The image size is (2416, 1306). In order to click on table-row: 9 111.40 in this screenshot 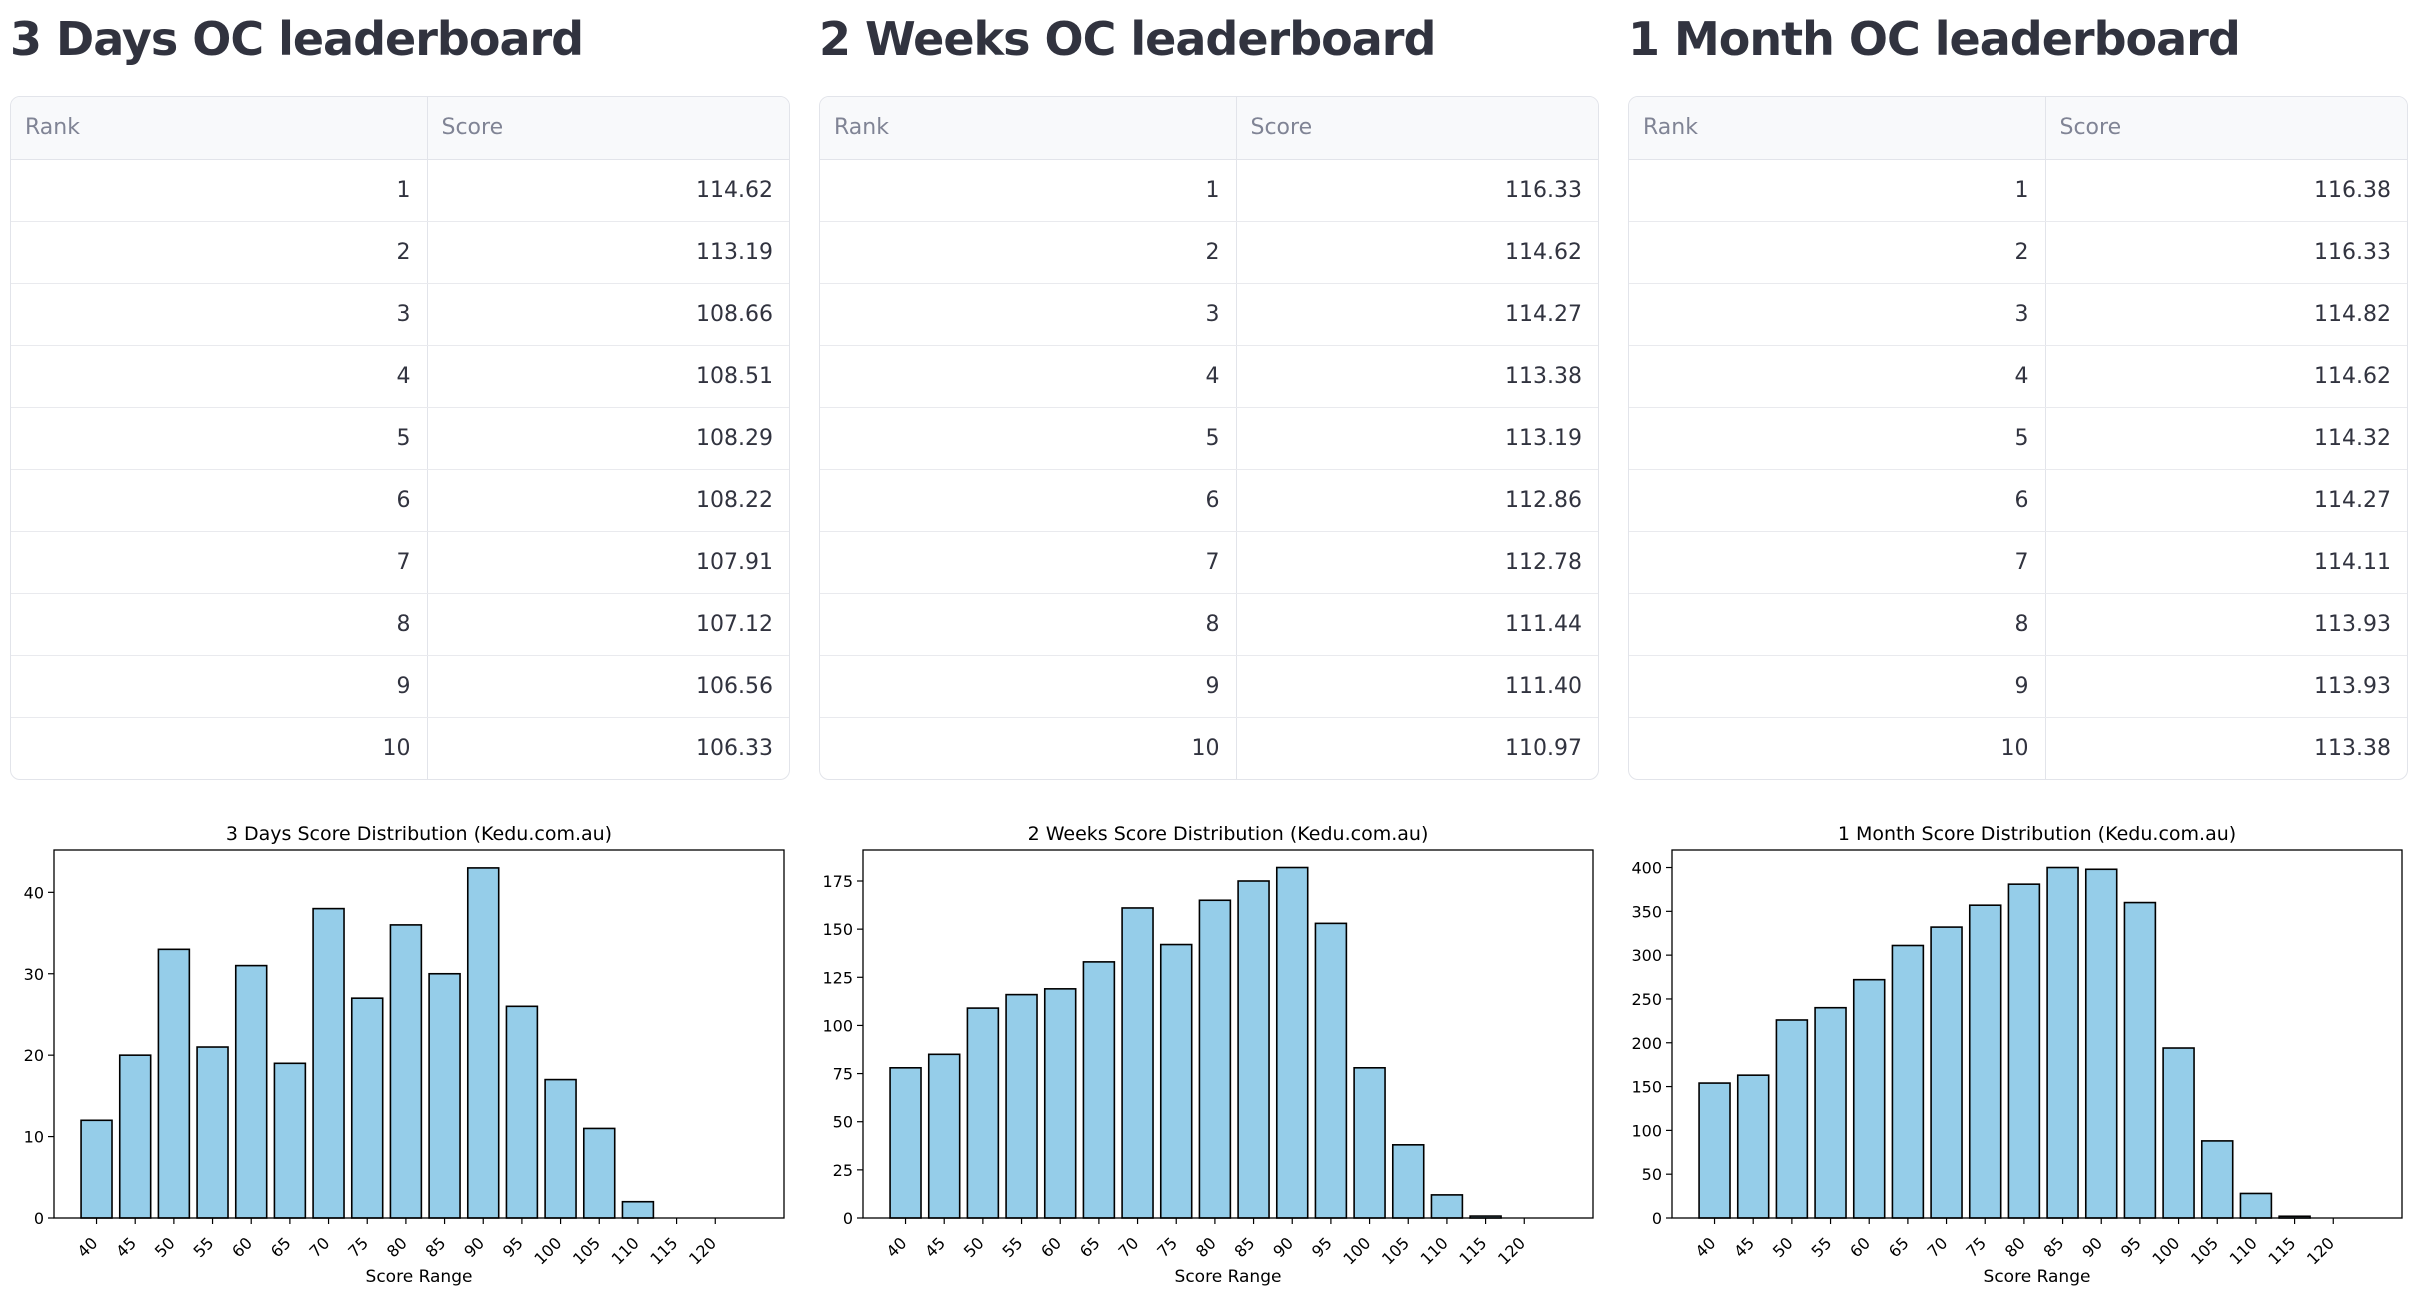, I will do `click(1209, 686)`.